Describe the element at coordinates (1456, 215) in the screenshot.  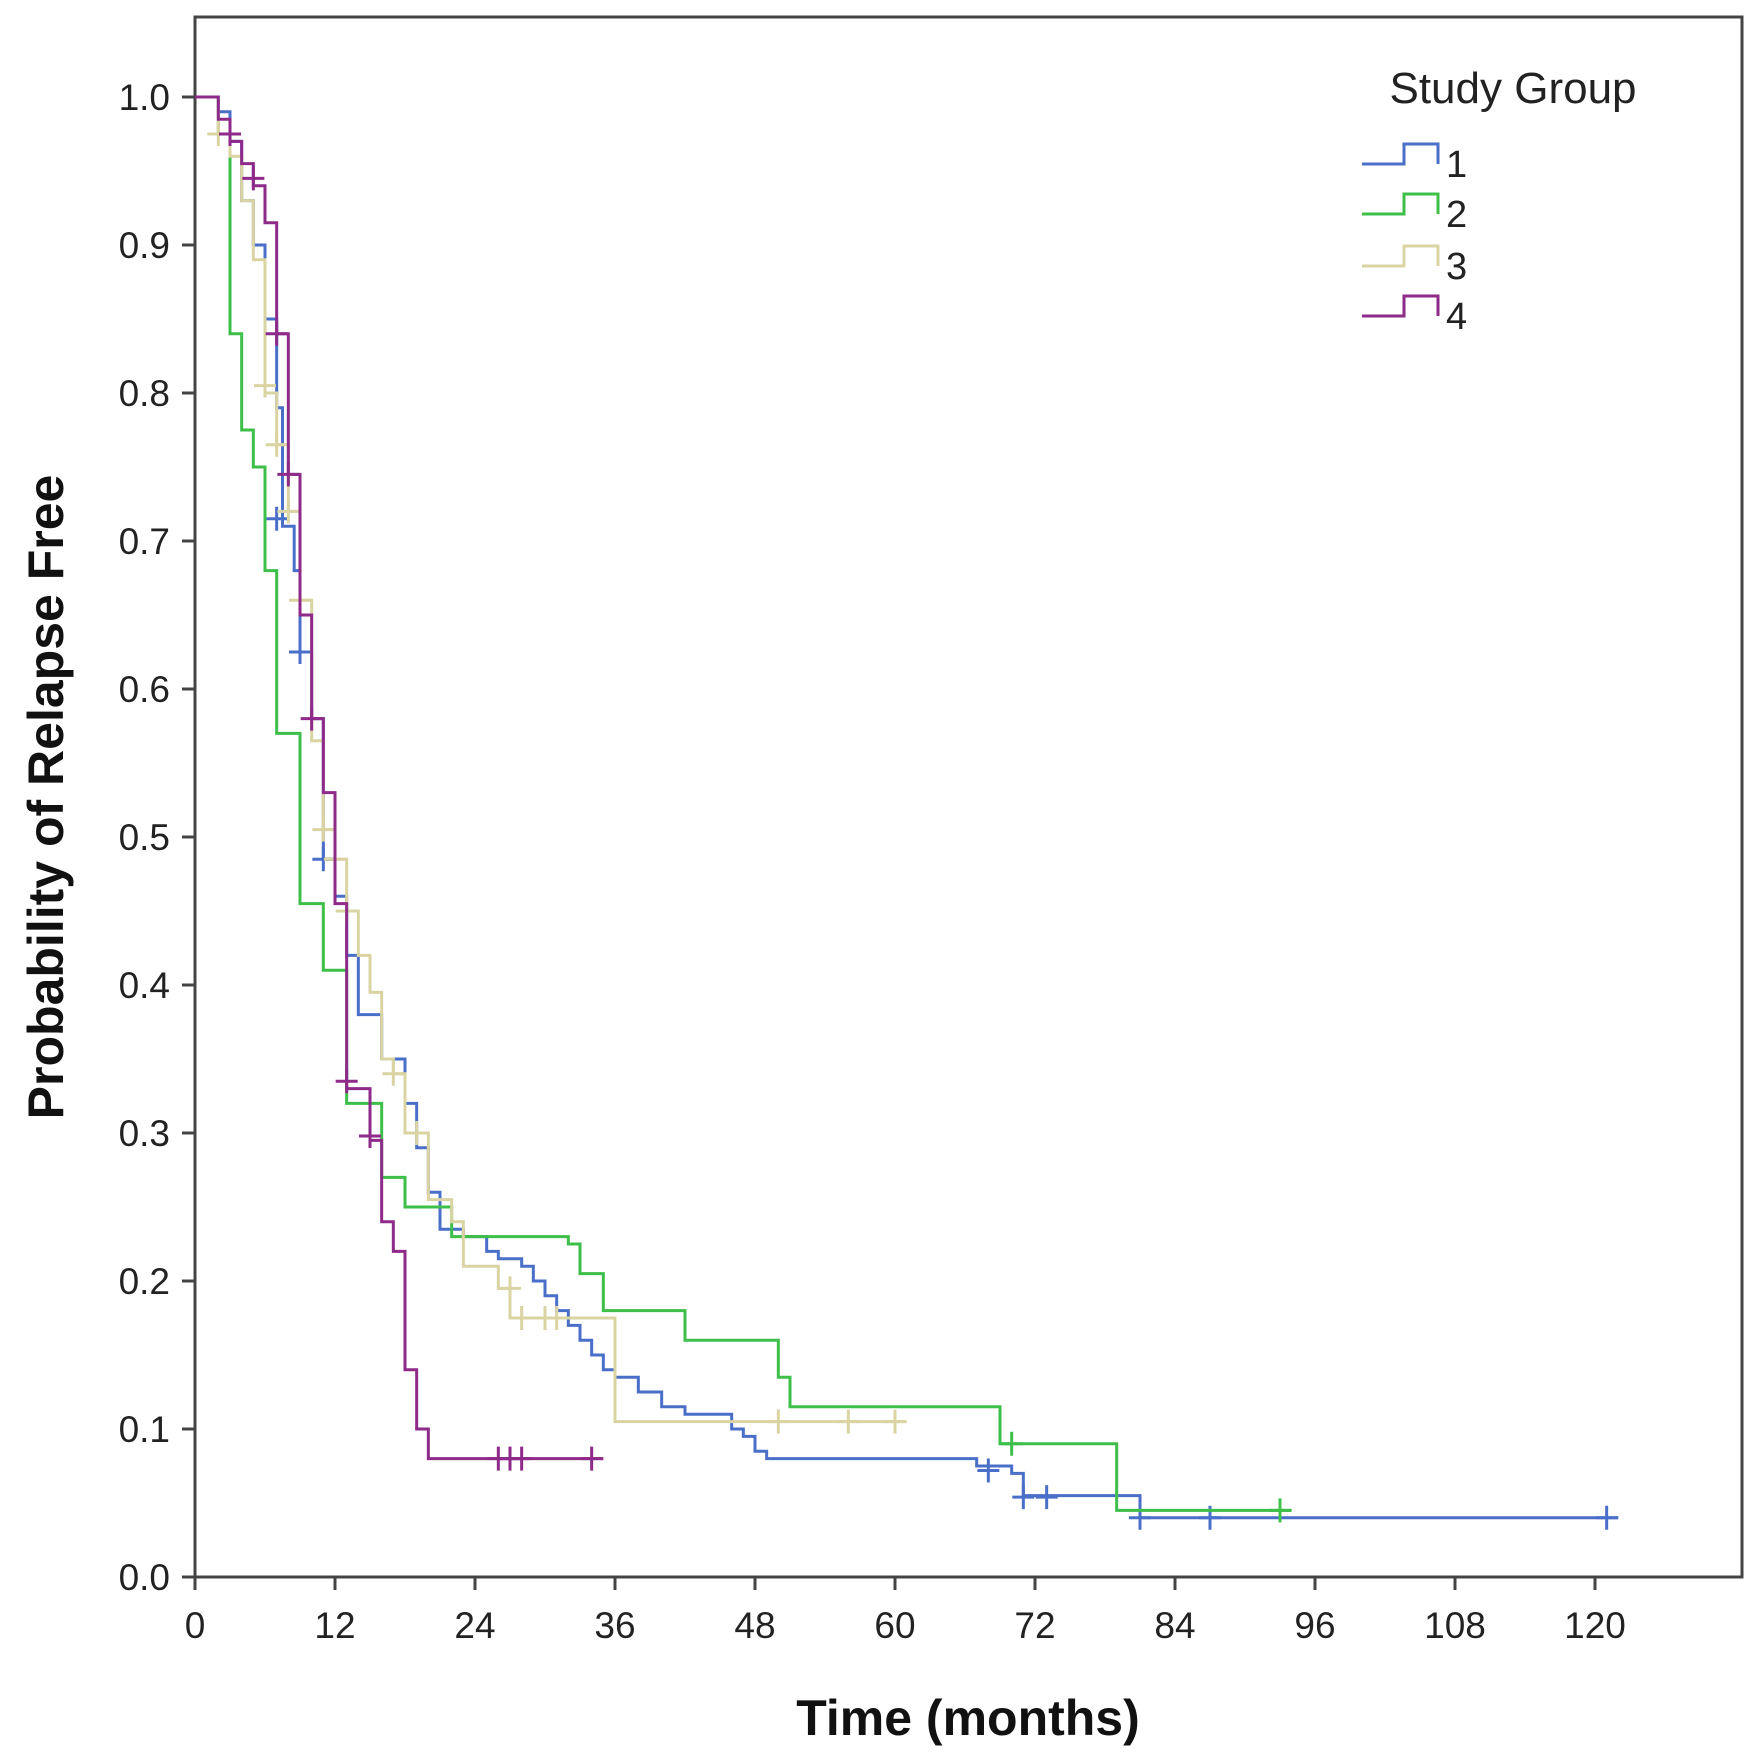
I see `legend-label-2: 2` at that location.